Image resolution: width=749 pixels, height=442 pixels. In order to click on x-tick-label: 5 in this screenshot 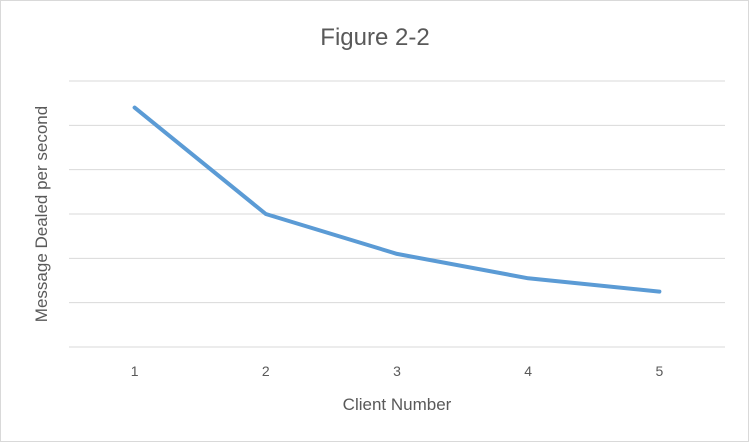, I will do `click(660, 371)`.